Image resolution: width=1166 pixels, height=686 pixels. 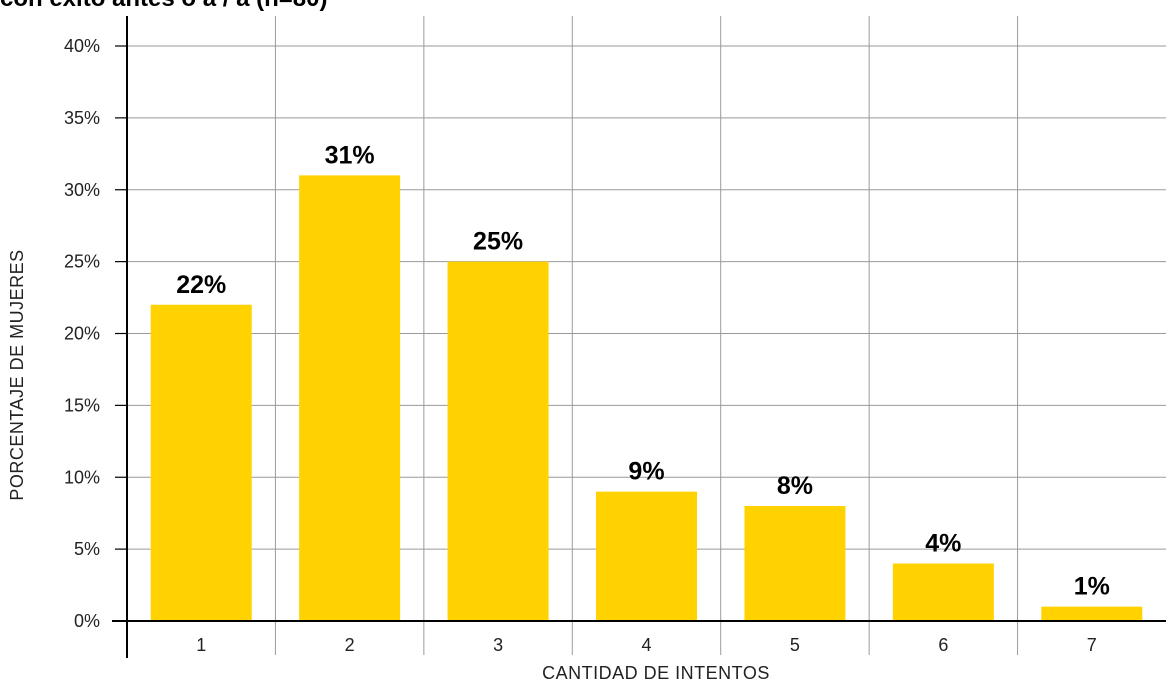 I want to click on data-label-3: 25%, so click(x=498, y=242).